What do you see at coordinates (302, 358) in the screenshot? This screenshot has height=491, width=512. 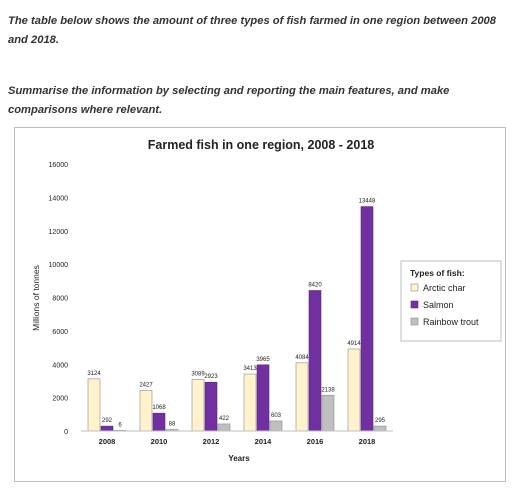 I see `data-label: 4084` at bounding box center [302, 358].